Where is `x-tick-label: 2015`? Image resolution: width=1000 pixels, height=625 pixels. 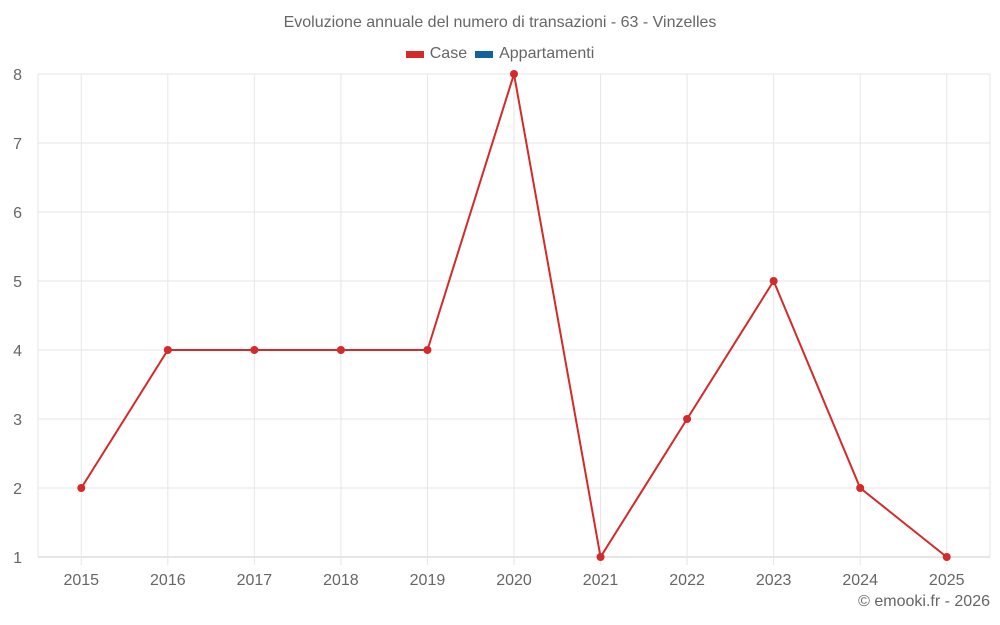
x-tick-label: 2015 is located at coordinates (81, 580).